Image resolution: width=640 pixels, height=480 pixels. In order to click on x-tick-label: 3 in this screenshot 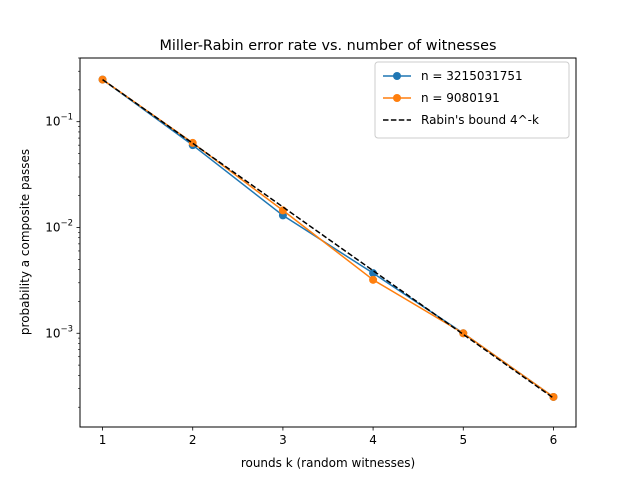, I will do `click(283, 440)`.